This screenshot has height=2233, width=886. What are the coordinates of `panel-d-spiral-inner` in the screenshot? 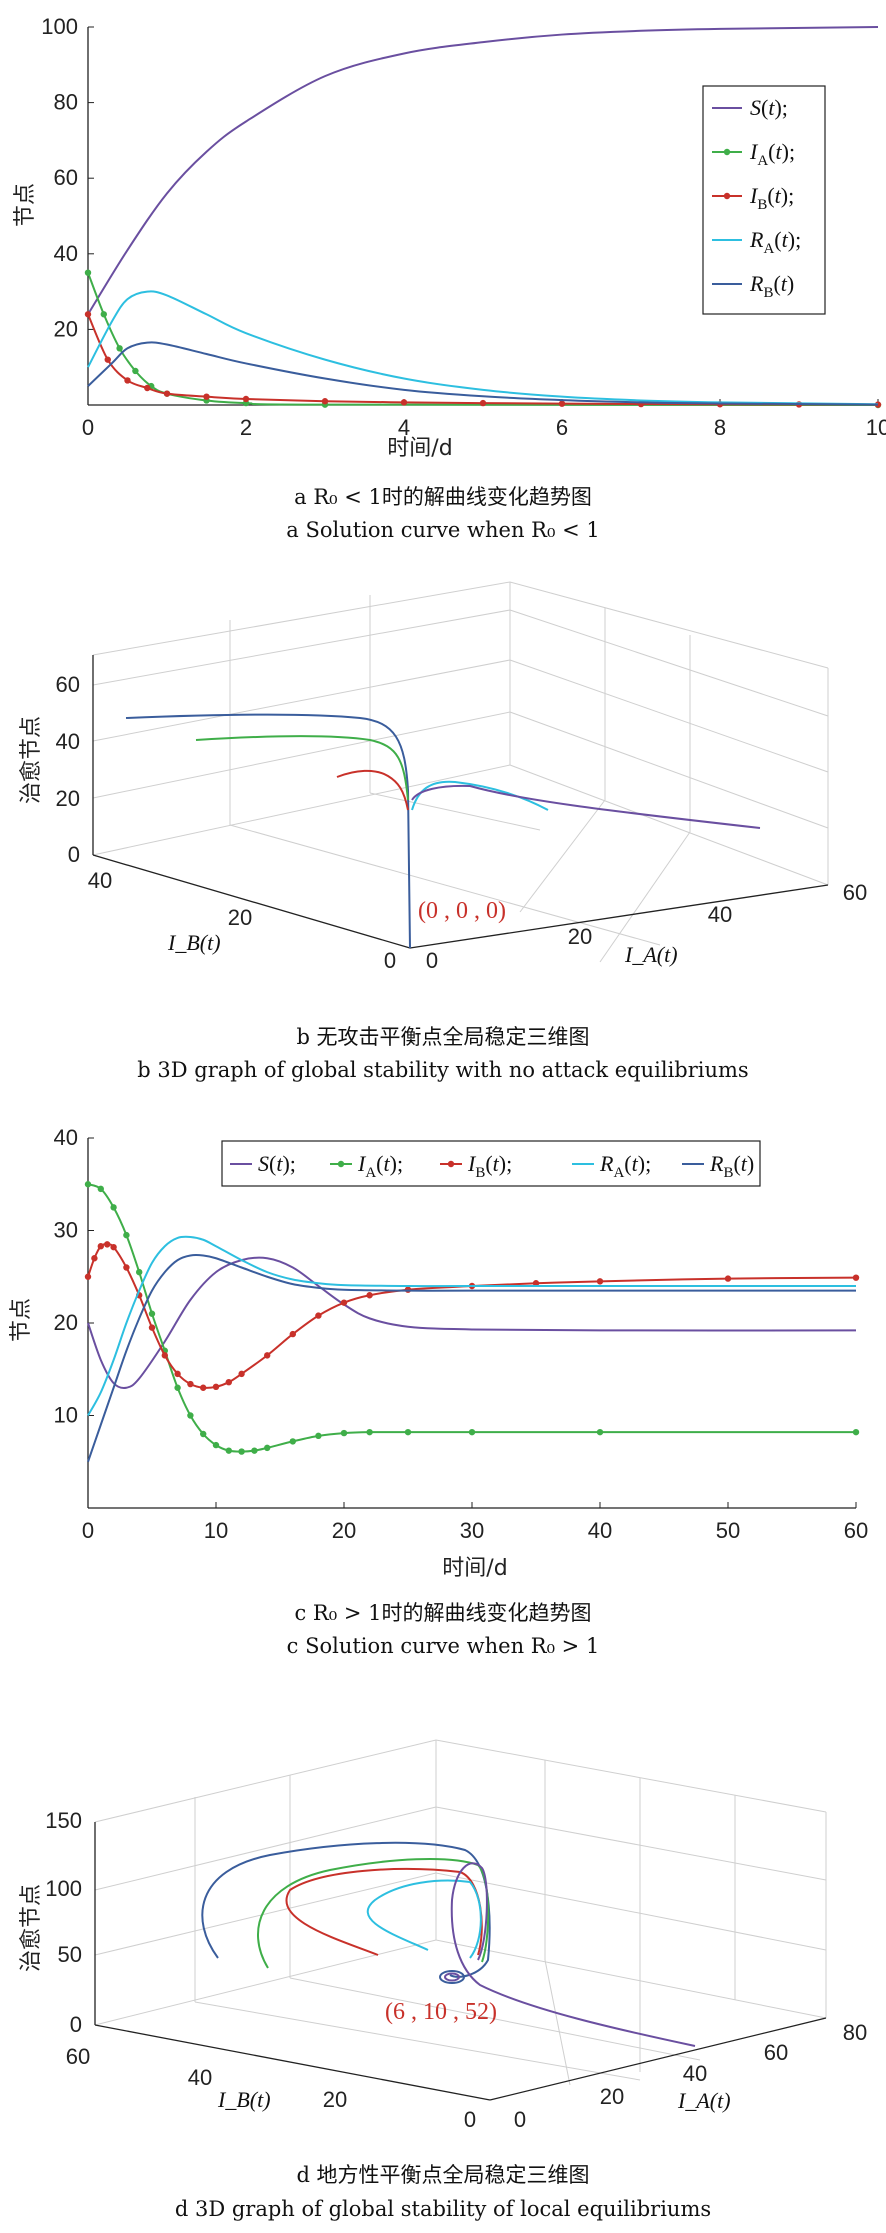 It's located at (452, 1977).